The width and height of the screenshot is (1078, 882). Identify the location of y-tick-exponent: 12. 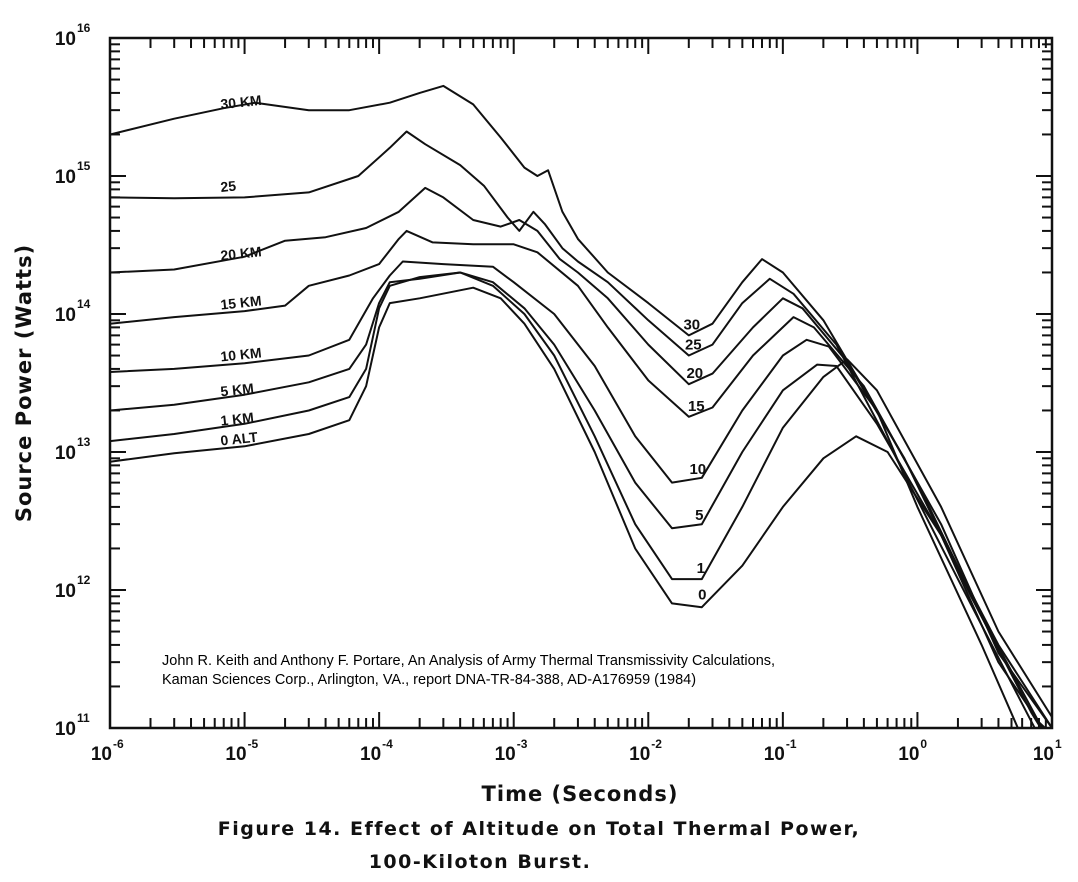
(84, 580).